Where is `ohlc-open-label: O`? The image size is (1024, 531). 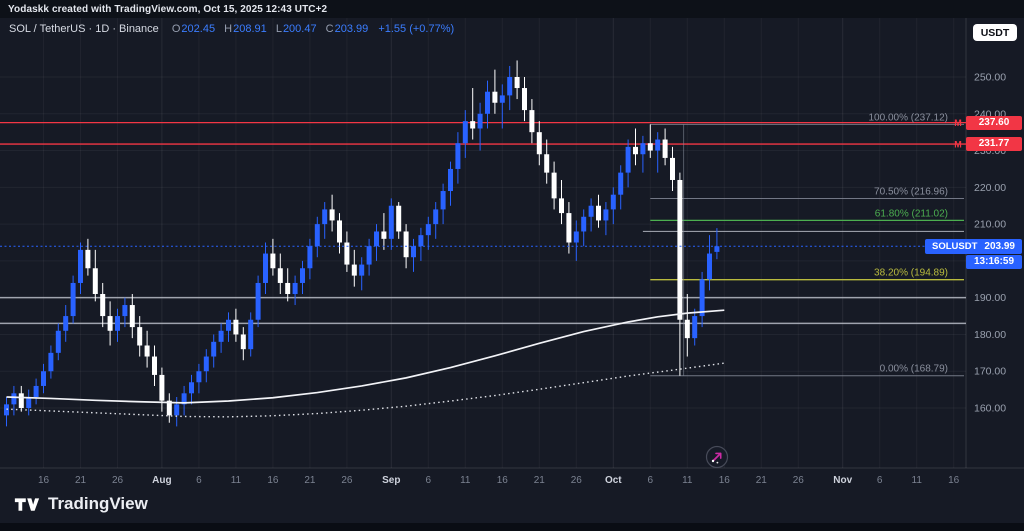
ohlc-open-label: O is located at coordinates (176, 29).